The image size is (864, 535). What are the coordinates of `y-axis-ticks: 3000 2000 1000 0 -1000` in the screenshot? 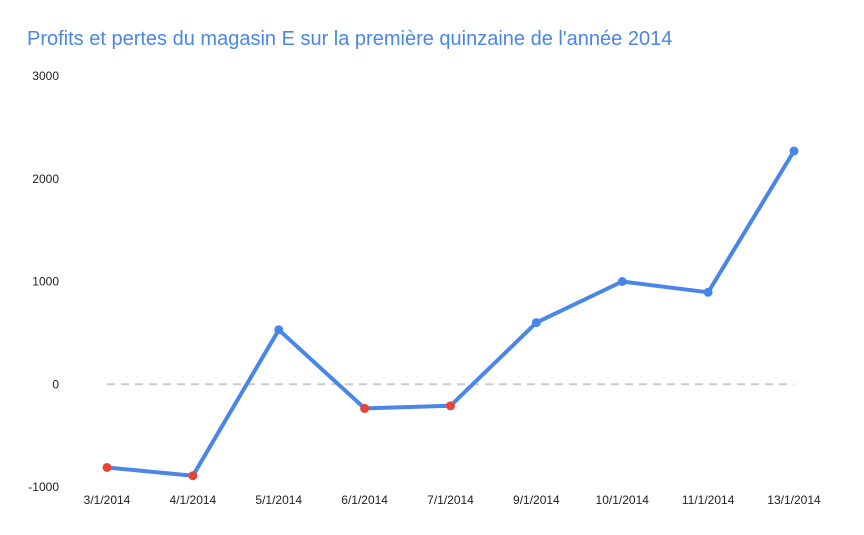 It's located at (43, 281).